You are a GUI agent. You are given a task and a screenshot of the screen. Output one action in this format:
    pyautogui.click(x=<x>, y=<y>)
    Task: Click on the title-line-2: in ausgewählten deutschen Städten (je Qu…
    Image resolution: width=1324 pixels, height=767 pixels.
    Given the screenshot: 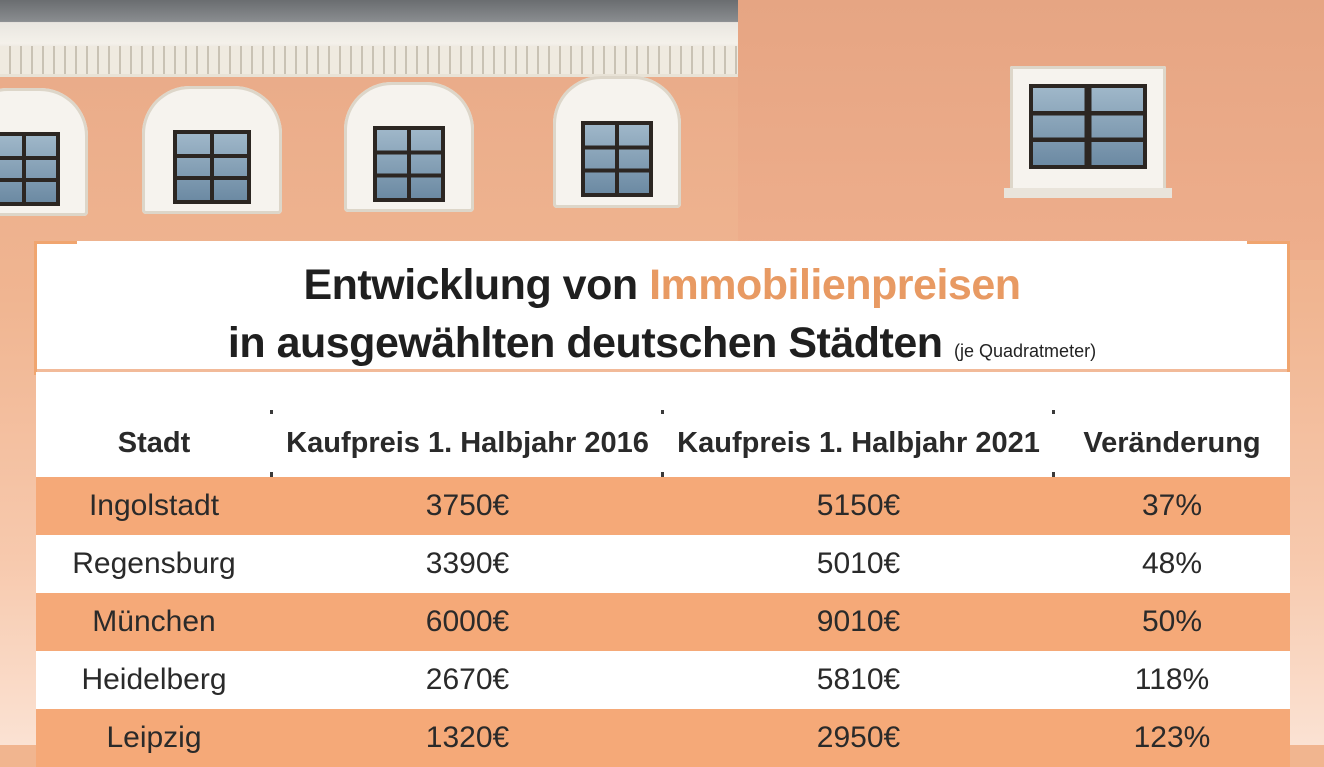 What is the action you would take?
    pyautogui.click(x=662, y=343)
    